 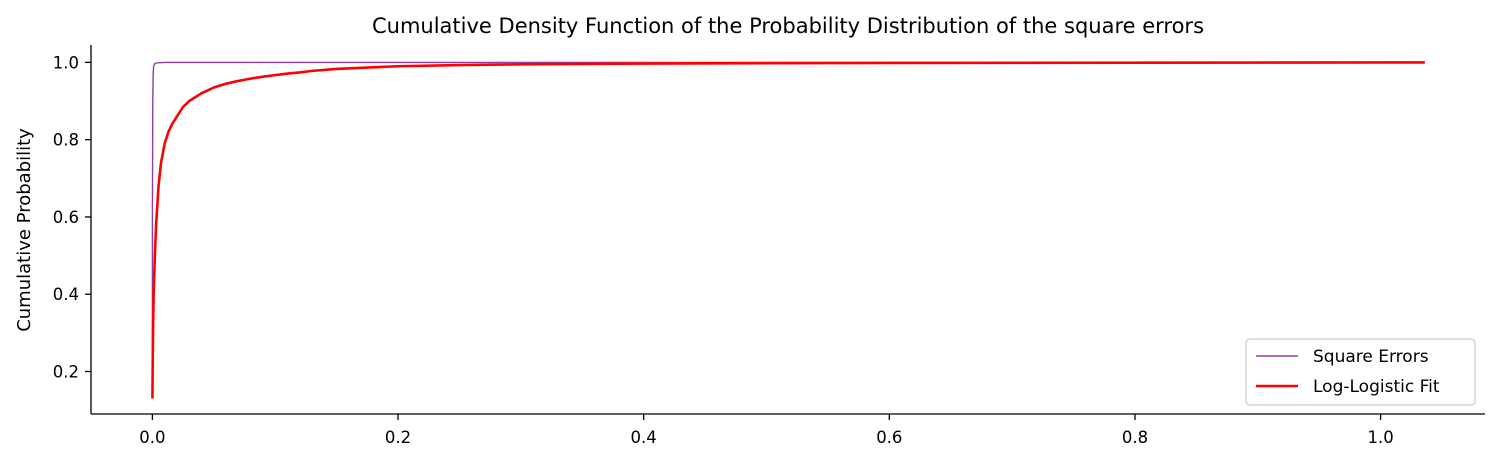 I want to click on x-axis-ticks: 0.0 0.2 0.4 0.6 0.8 1.0, so click(x=766, y=430).